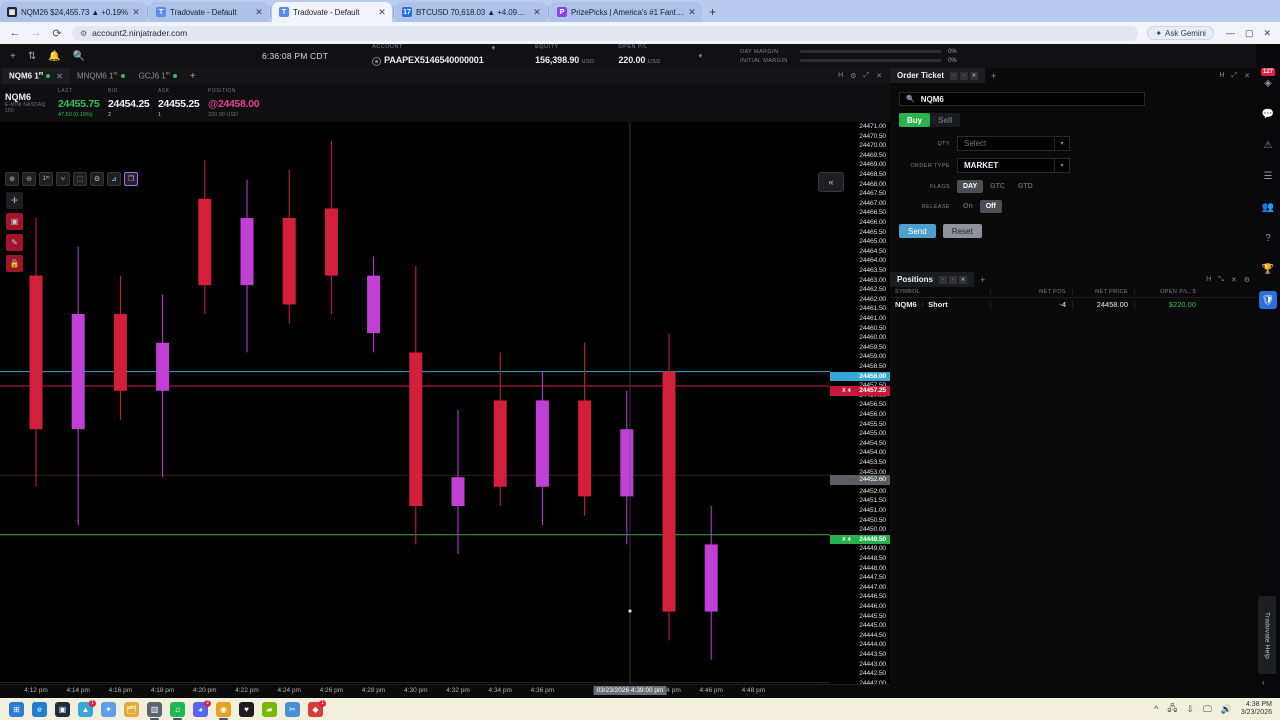 The height and width of the screenshot is (720, 1280). I want to click on ladder-price-row: 24442.00, so click(860, 684).